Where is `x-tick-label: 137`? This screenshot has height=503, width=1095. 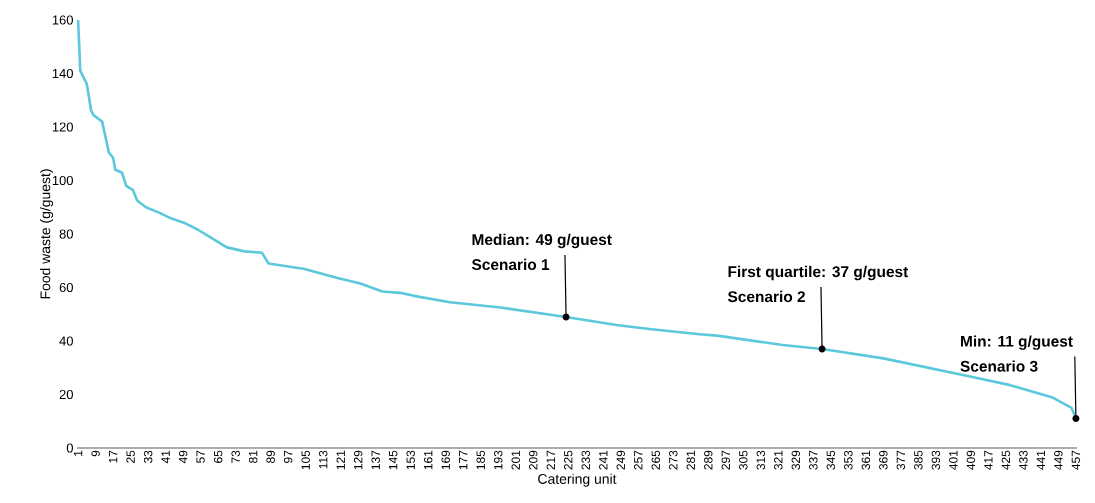 x-tick-label: 137 is located at coordinates (375, 460).